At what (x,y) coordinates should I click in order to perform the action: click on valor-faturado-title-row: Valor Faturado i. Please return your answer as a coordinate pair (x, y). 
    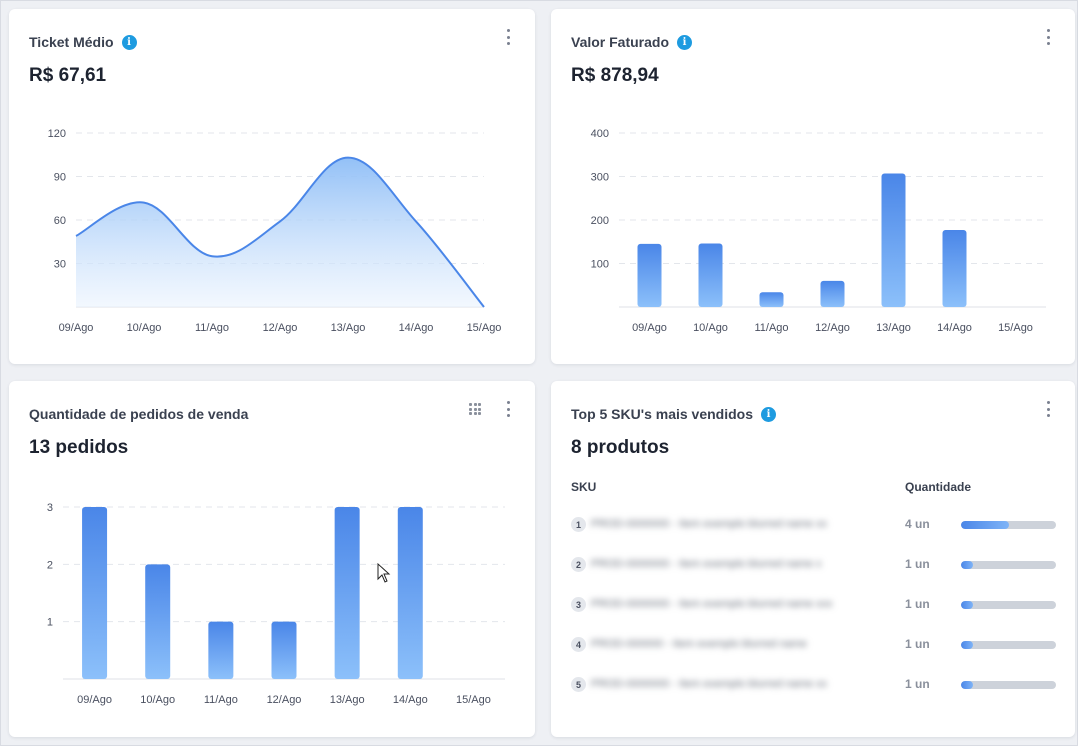
    Looking at the image, I should click on (632, 42).